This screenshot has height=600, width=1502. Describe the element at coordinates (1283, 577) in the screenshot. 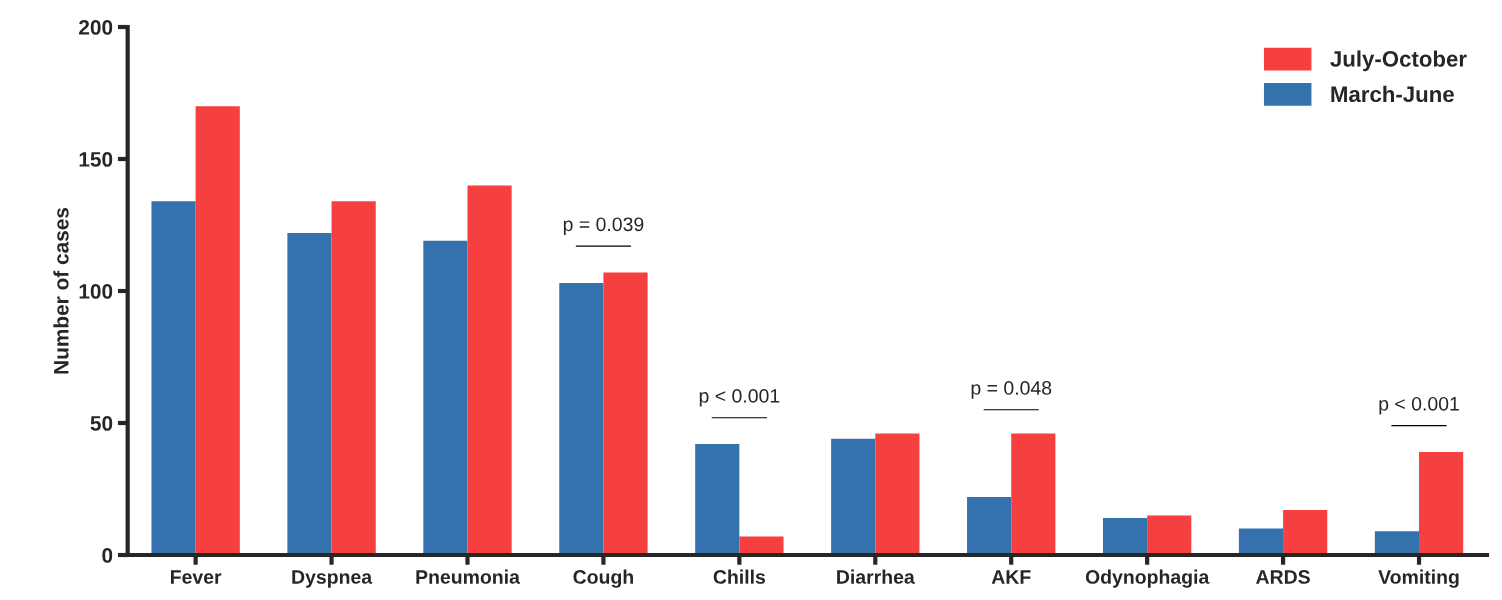

I see `x-tick-label: ARDS` at that location.